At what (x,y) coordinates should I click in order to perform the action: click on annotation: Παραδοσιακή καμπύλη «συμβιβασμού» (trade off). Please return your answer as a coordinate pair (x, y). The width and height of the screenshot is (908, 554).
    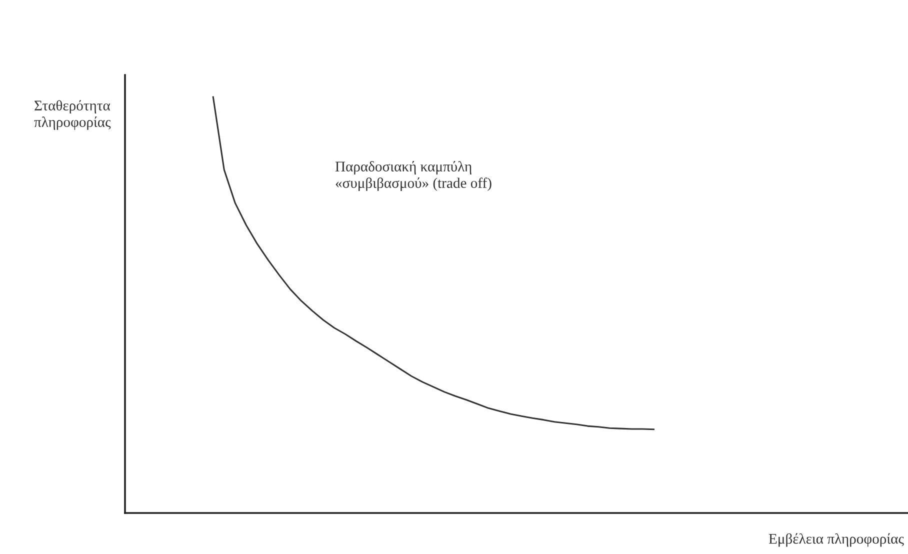
    Looking at the image, I should click on (413, 176).